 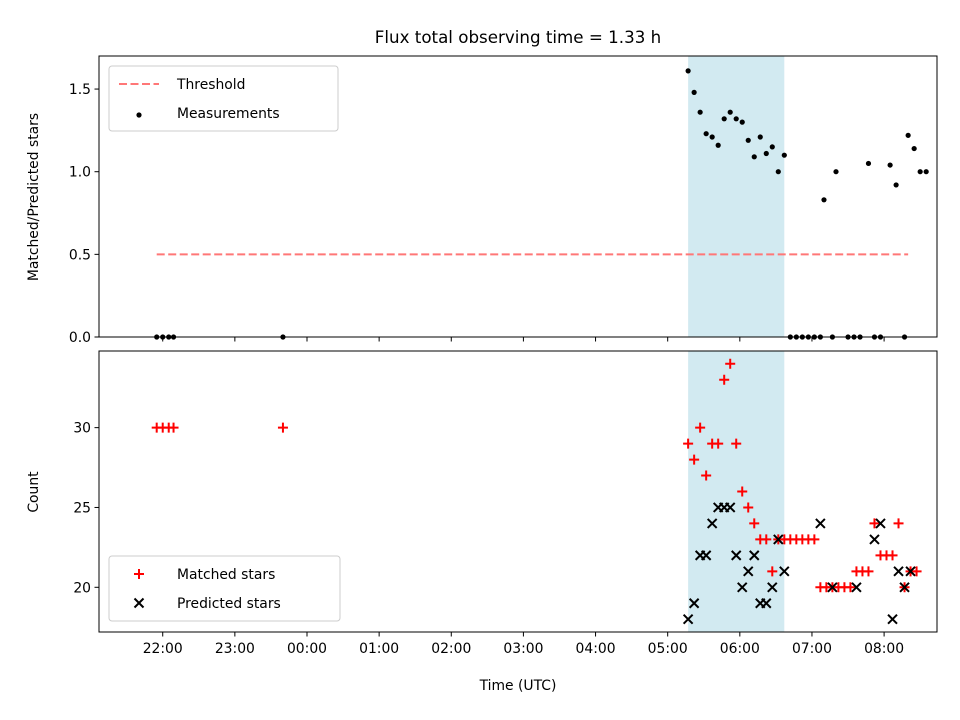 What do you see at coordinates (34, 197) in the screenshot?
I see `y-axis-label: Matched/Predicted stars` at bounding box center [34, 197].